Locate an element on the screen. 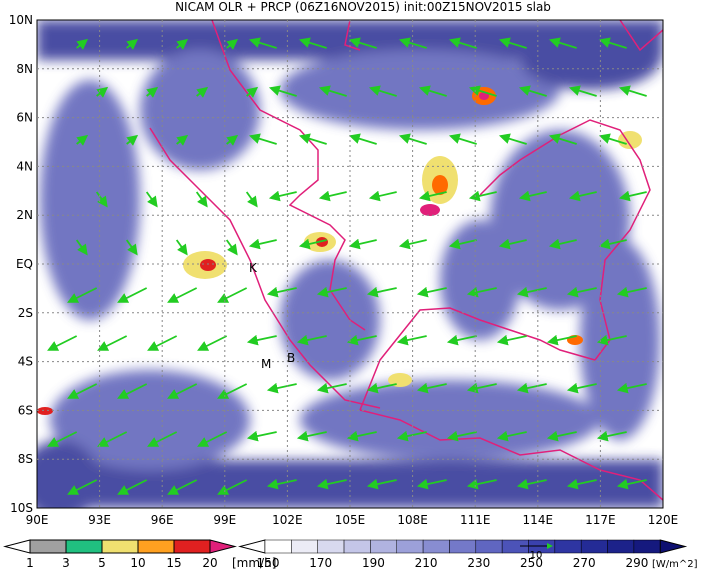  colorbar-label: 1 is located at coordinates (30, 563).